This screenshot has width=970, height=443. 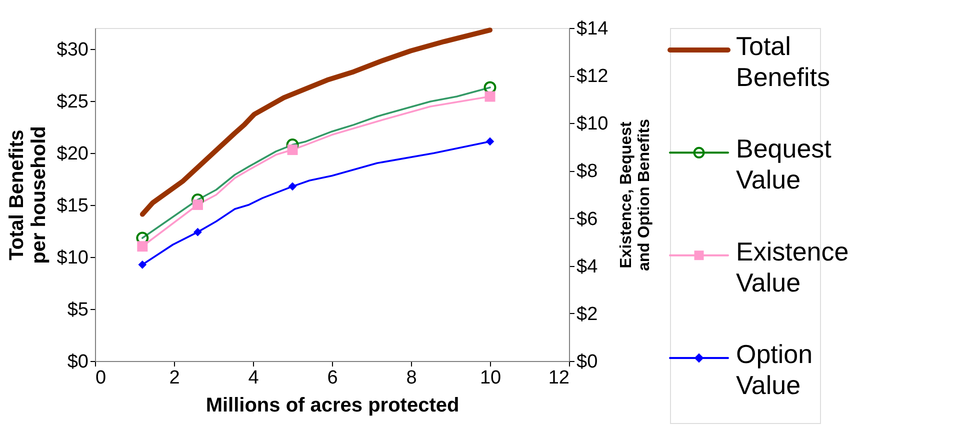 I want to click on legend-label: Bequest Value, so click(x=784, y=164).